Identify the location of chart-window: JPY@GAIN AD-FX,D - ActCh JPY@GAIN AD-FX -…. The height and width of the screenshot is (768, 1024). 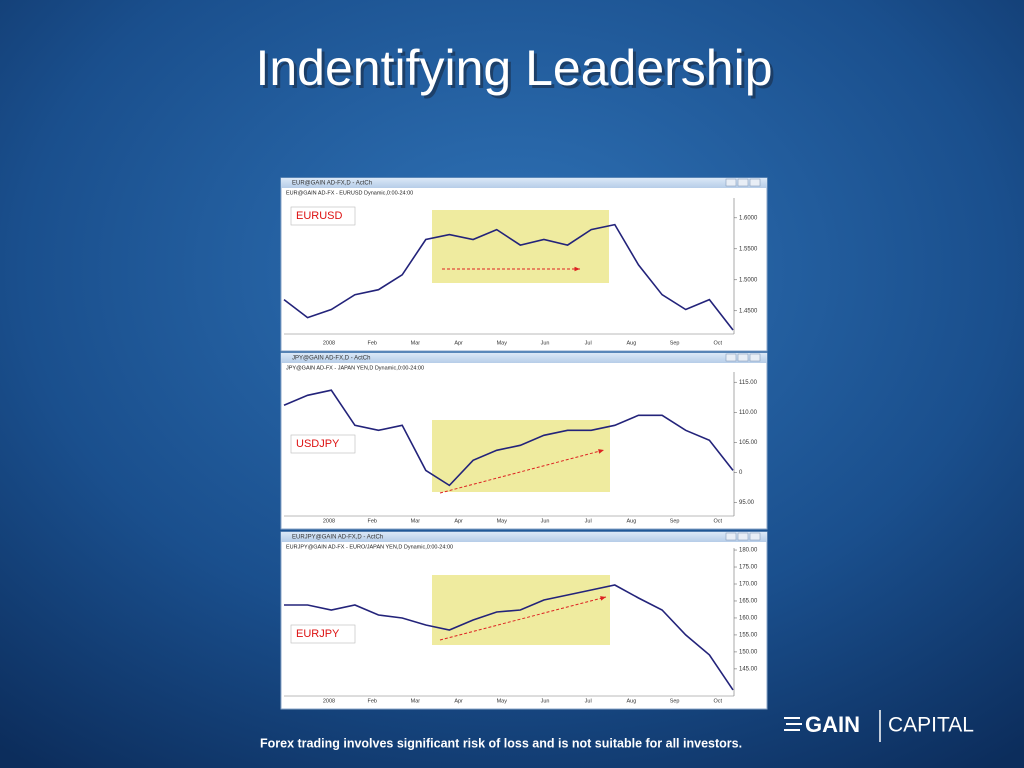
(524, 441).